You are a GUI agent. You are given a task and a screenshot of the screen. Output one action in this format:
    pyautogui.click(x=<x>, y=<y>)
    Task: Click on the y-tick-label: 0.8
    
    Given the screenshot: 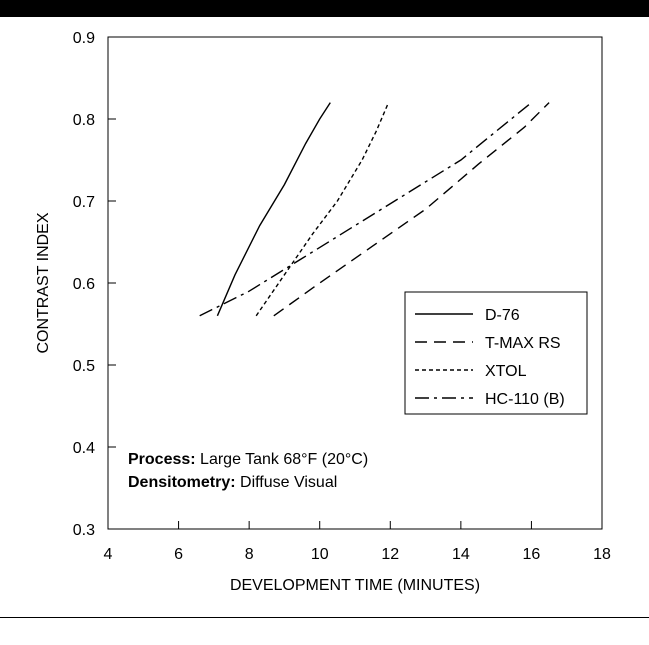 What is the action you would take?
    pyautogui.click(x=84, y=120)
    